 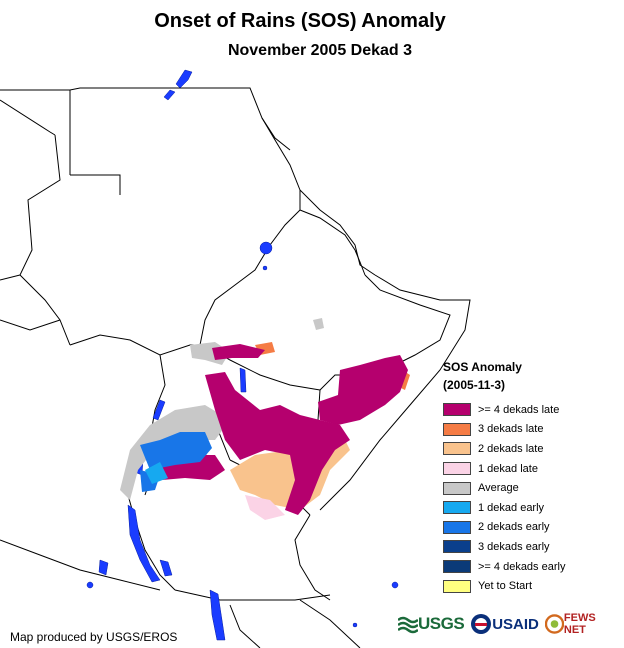 What do you see at coordinates (277, 443) in the screenshot?
I see `region-4-dekads-late-kenya` at bounding box center [277, 443].